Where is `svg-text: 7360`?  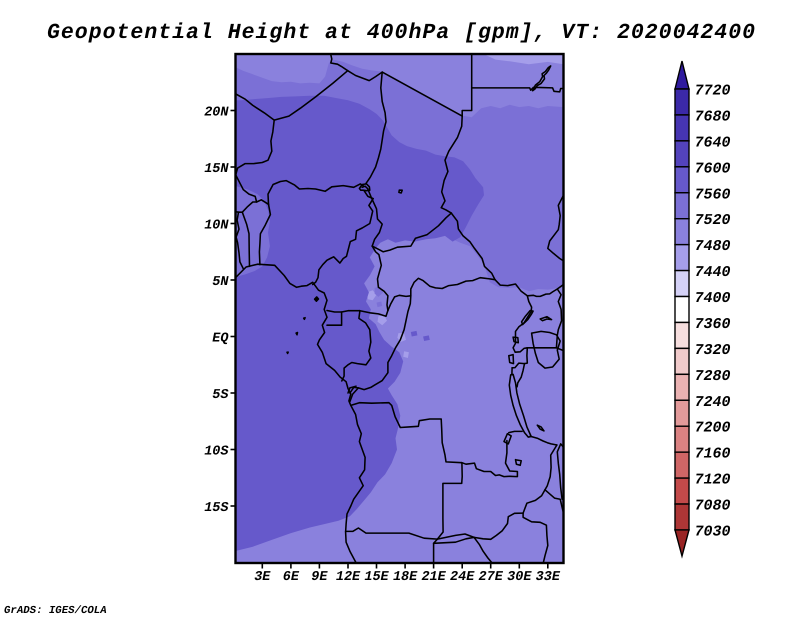 svg-text: 7360 is located at coordinates (713, 324).